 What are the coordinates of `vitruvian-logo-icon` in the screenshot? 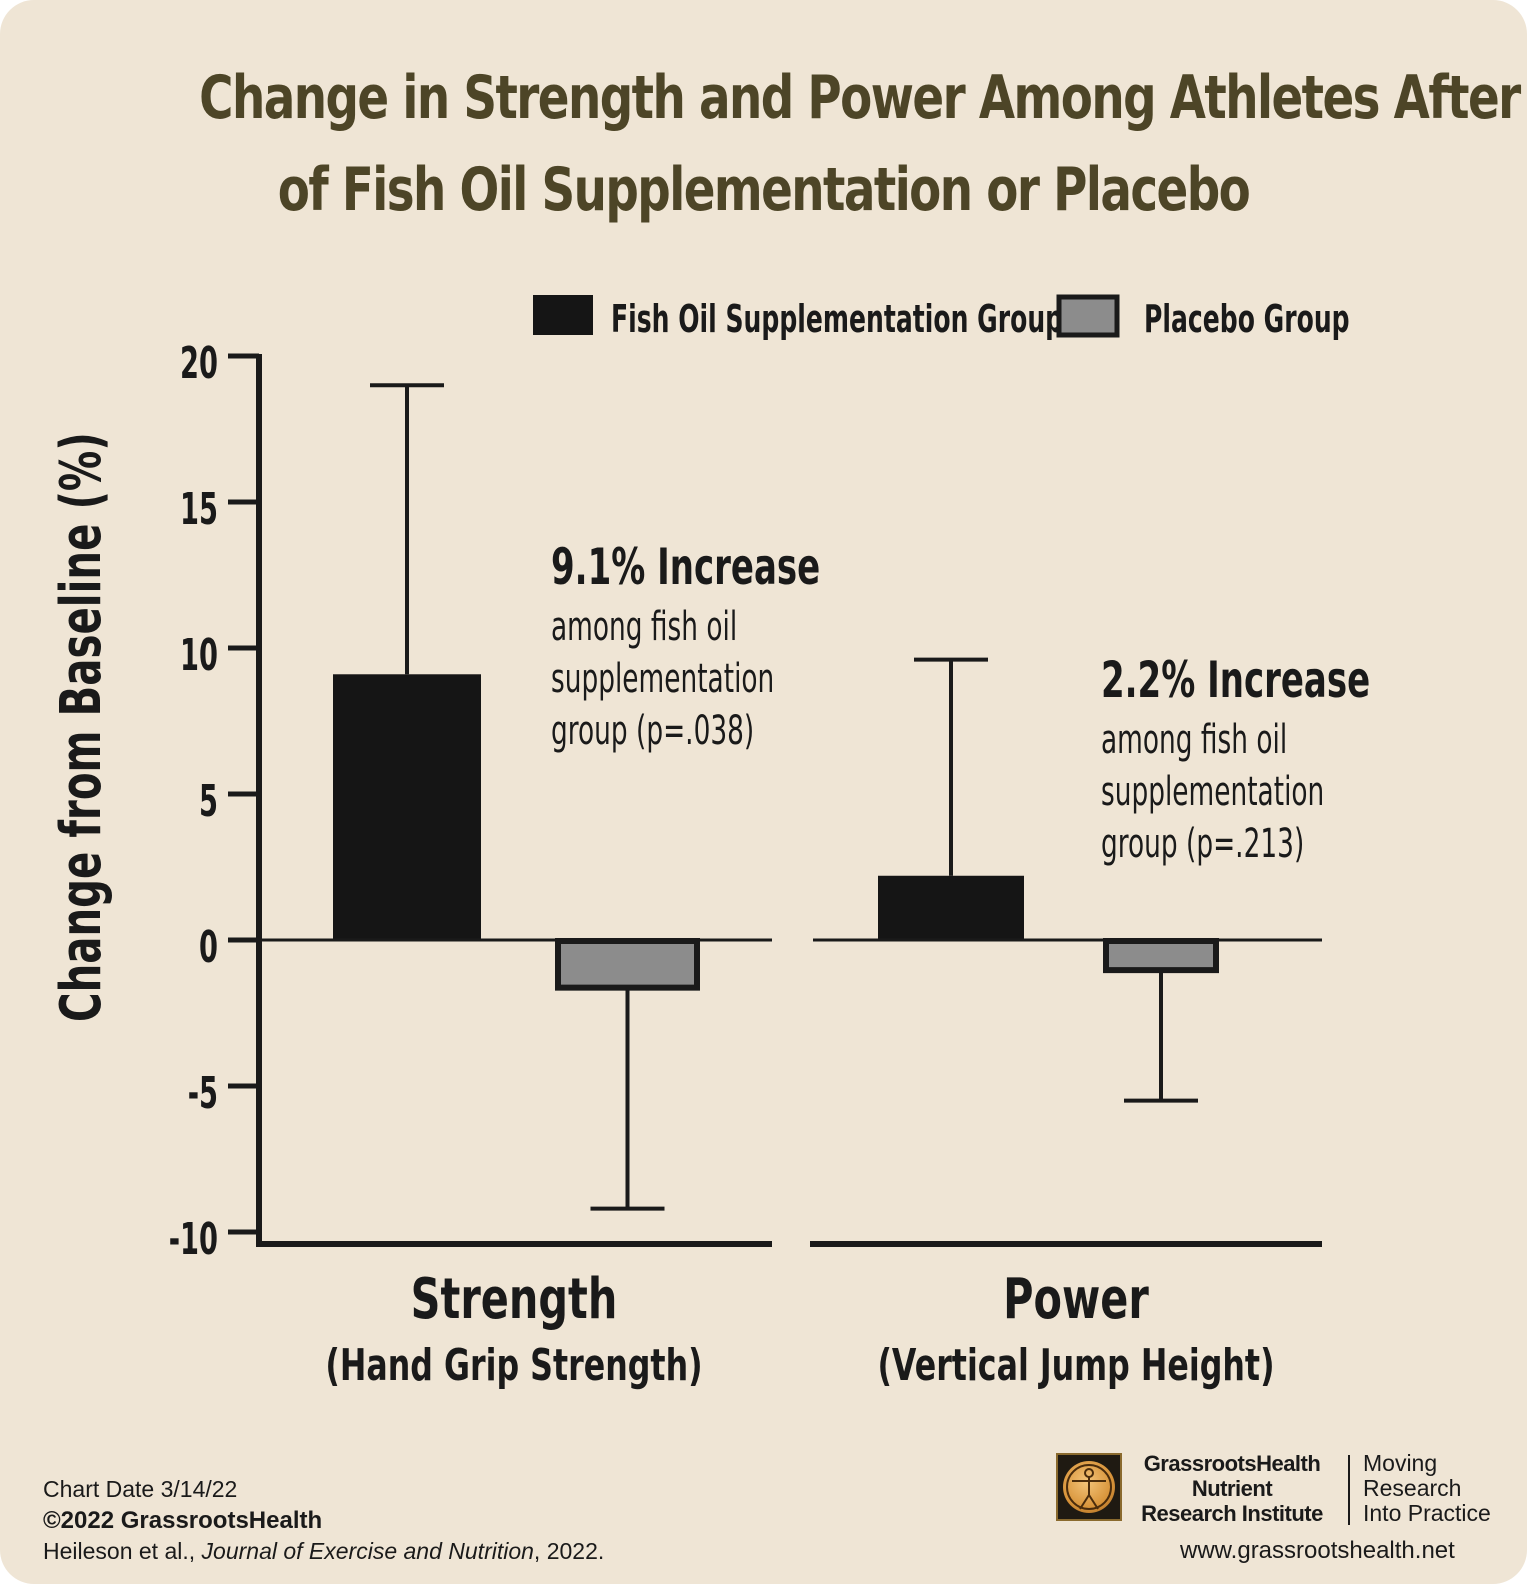 It's located at (1089, 1487).